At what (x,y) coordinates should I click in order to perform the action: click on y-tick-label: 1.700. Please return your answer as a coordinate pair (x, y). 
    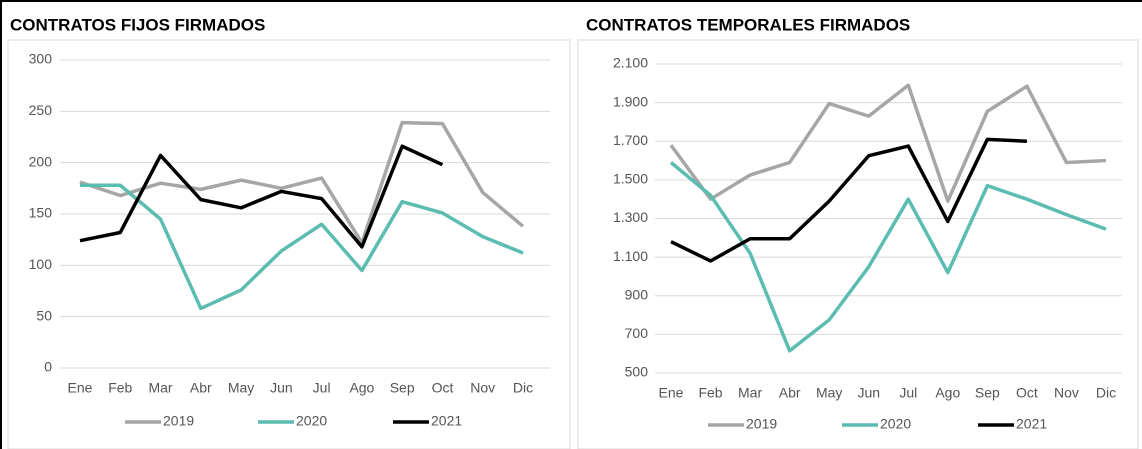
    Looking at the image, I should click on (630, 140).